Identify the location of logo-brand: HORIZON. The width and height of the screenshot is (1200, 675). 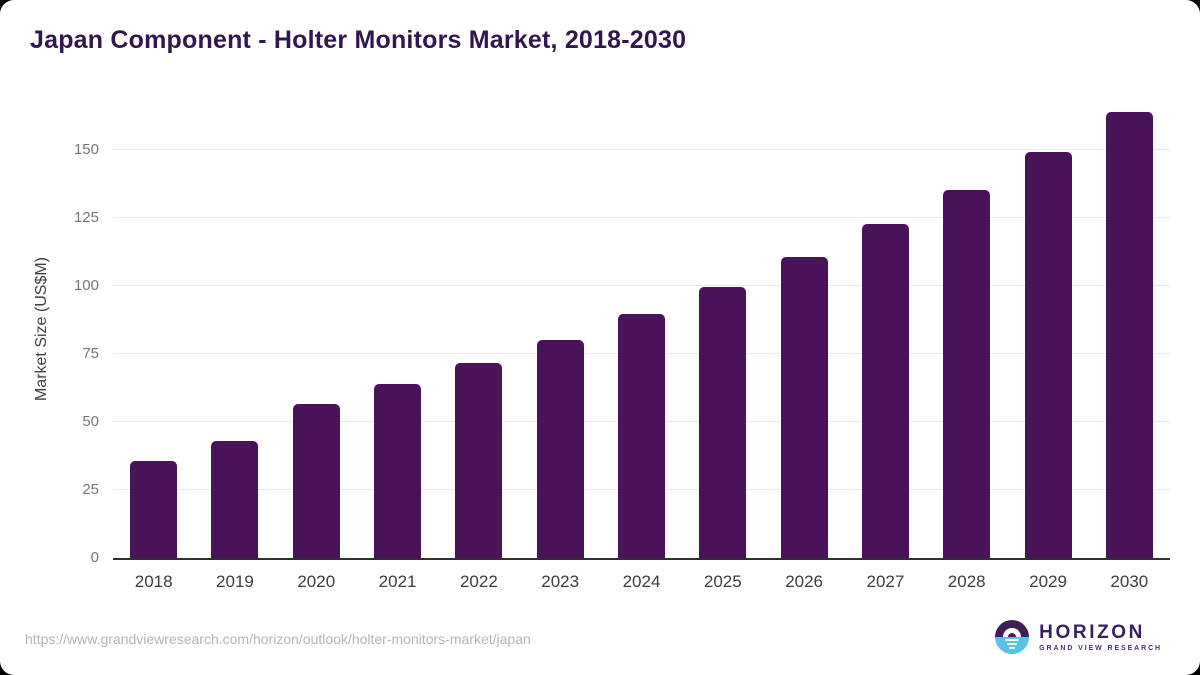
(1092, 632).